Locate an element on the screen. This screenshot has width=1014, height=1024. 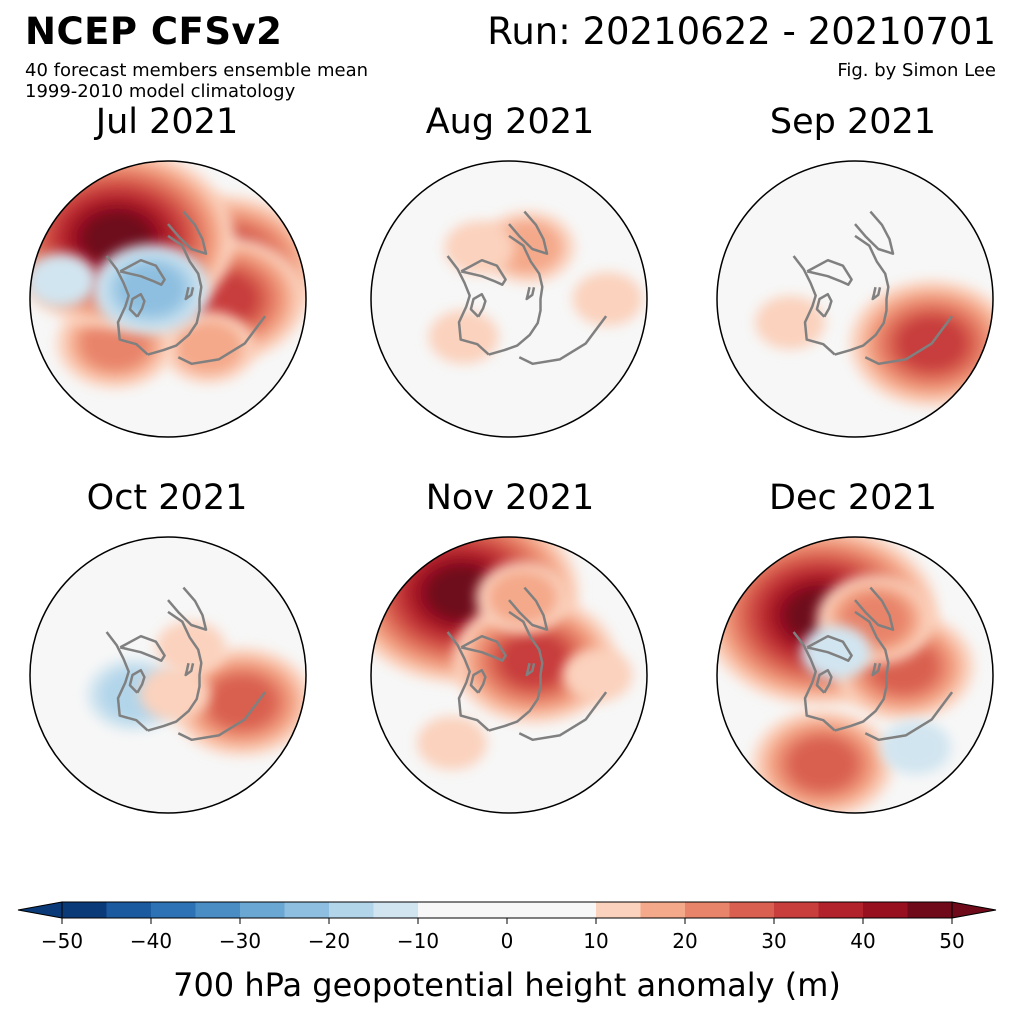
map-panel-sep is located at coordinates (855, 299).